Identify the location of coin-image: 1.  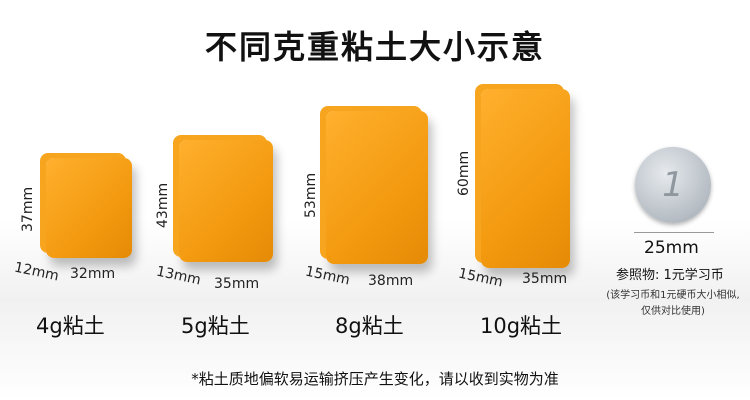
(673, 185).